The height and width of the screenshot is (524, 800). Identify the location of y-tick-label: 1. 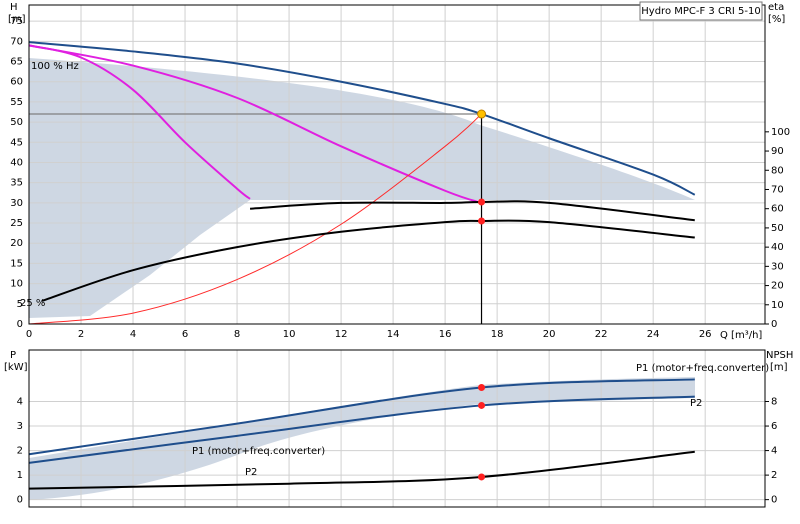
(20, 475).